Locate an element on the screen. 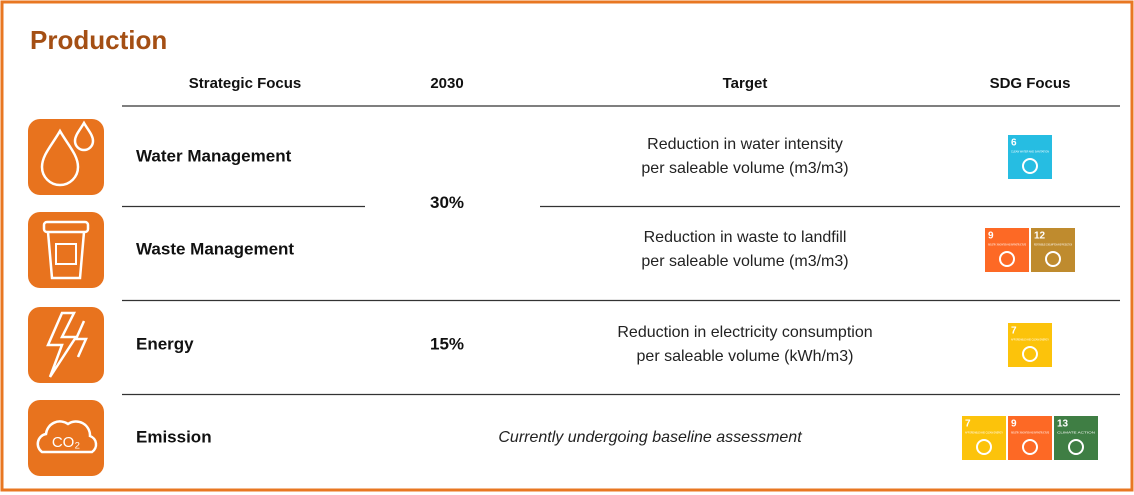 The height and width of the screenshot is (495, 1134). focus: Waste Management is located at coordinates (215, 248).